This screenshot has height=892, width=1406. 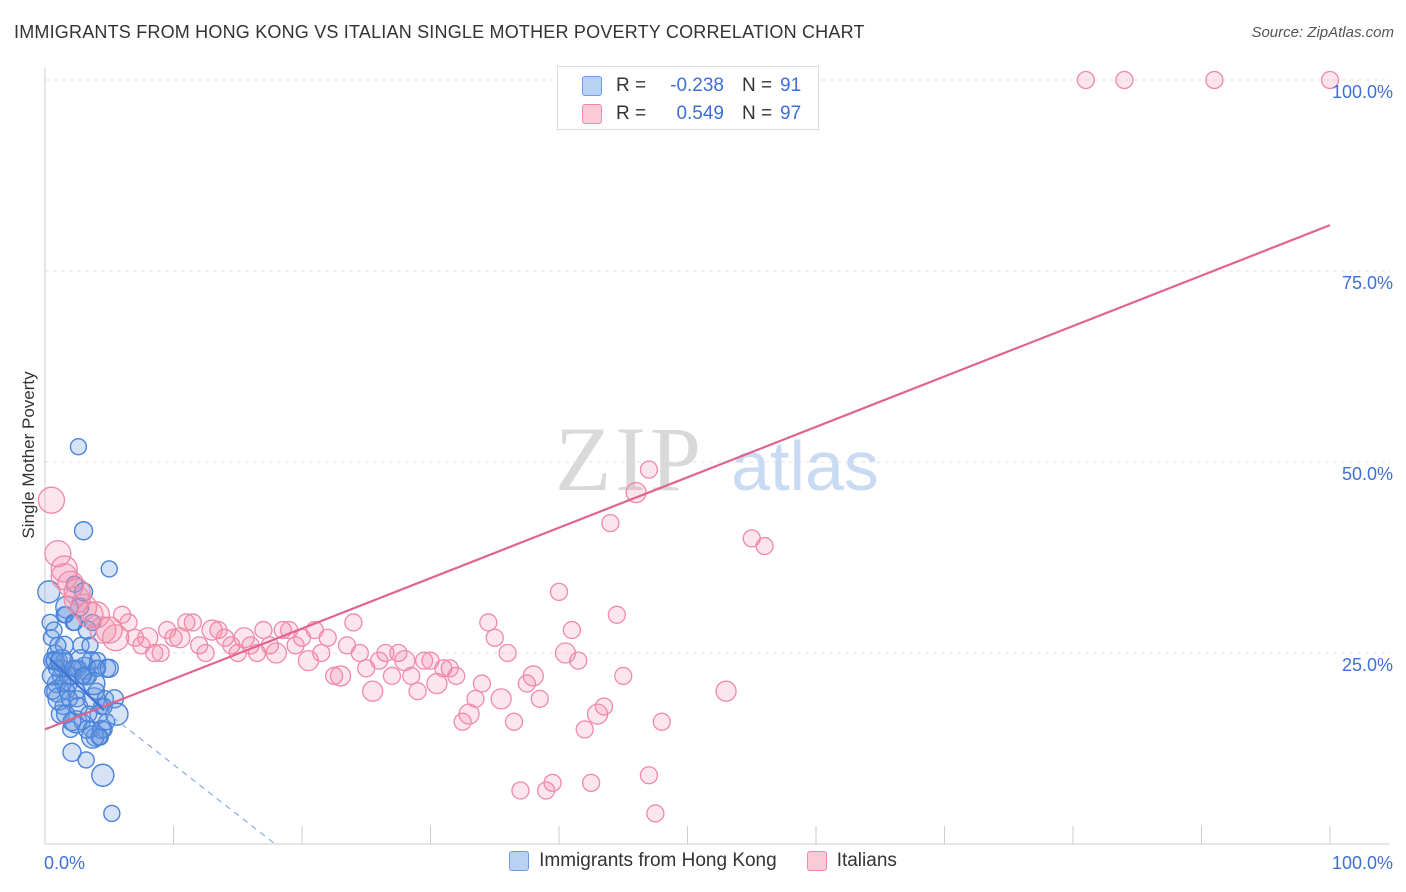 What do you see at coordinates (791, 85) in the screenshot?
I see `n-value: 91` at bounding box center [791, 85].